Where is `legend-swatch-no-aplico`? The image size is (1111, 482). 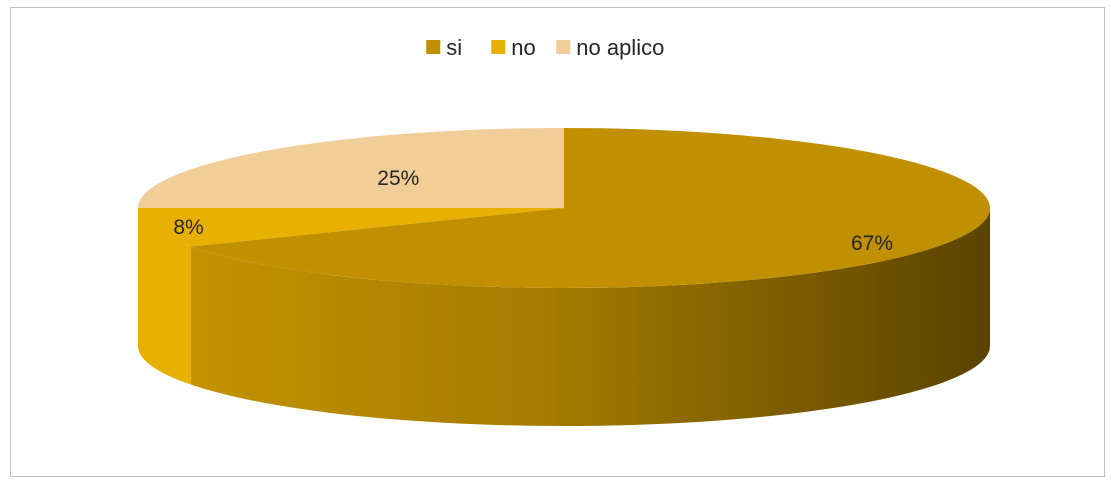
legend-swatch-no-aplico is located at coordinates (563, 47).